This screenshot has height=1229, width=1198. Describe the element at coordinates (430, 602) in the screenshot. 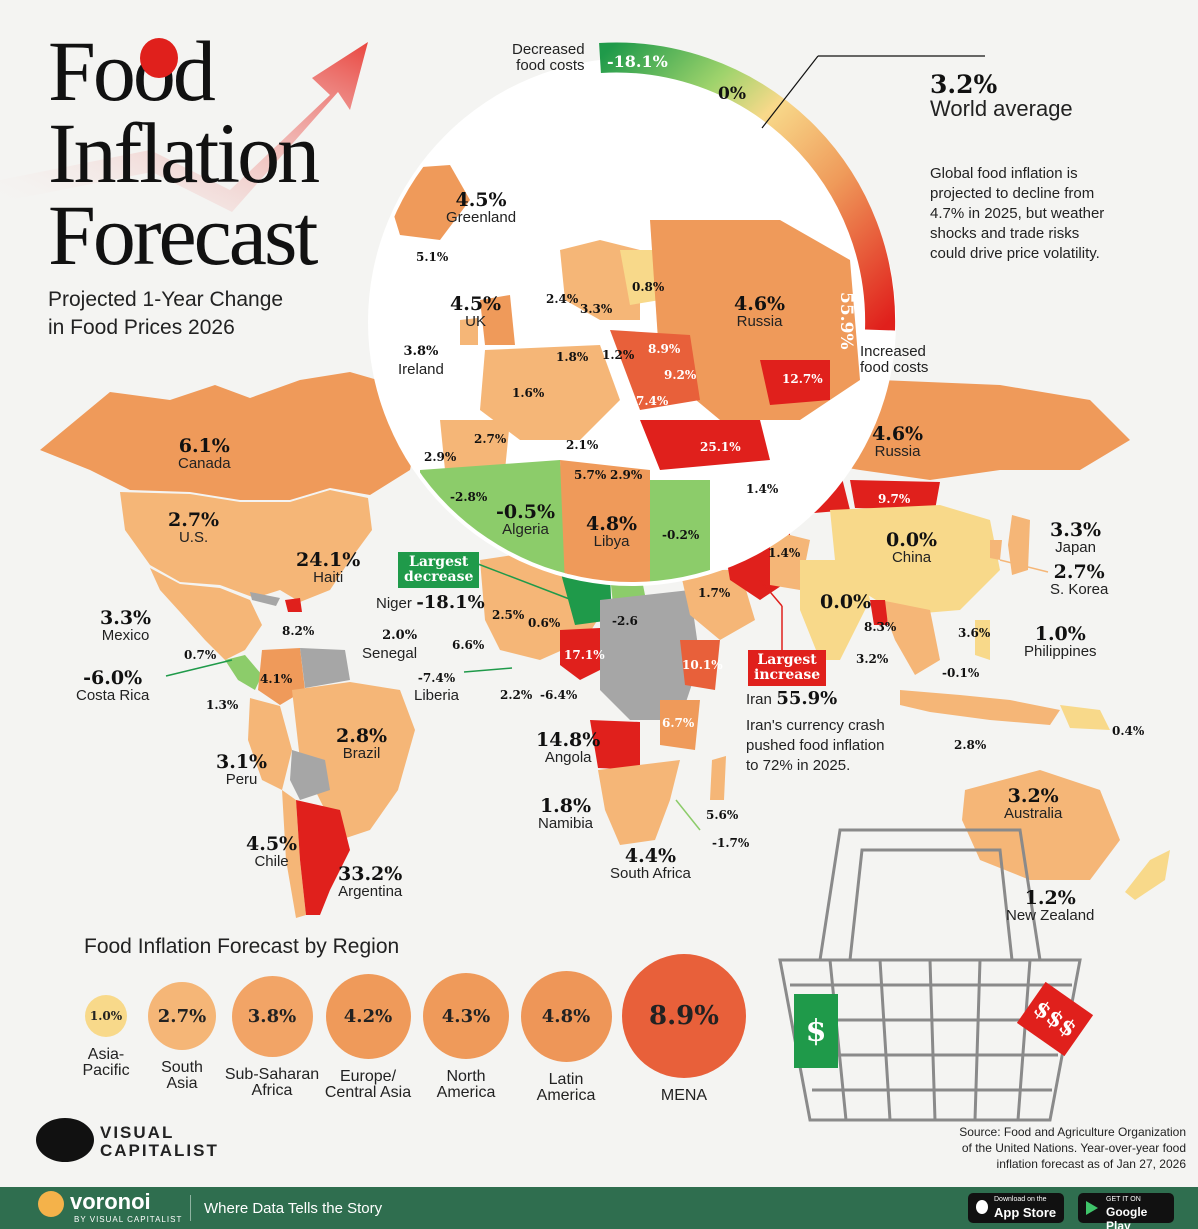

I see `largest-decrease-label: Niger -18.1%` at that location.